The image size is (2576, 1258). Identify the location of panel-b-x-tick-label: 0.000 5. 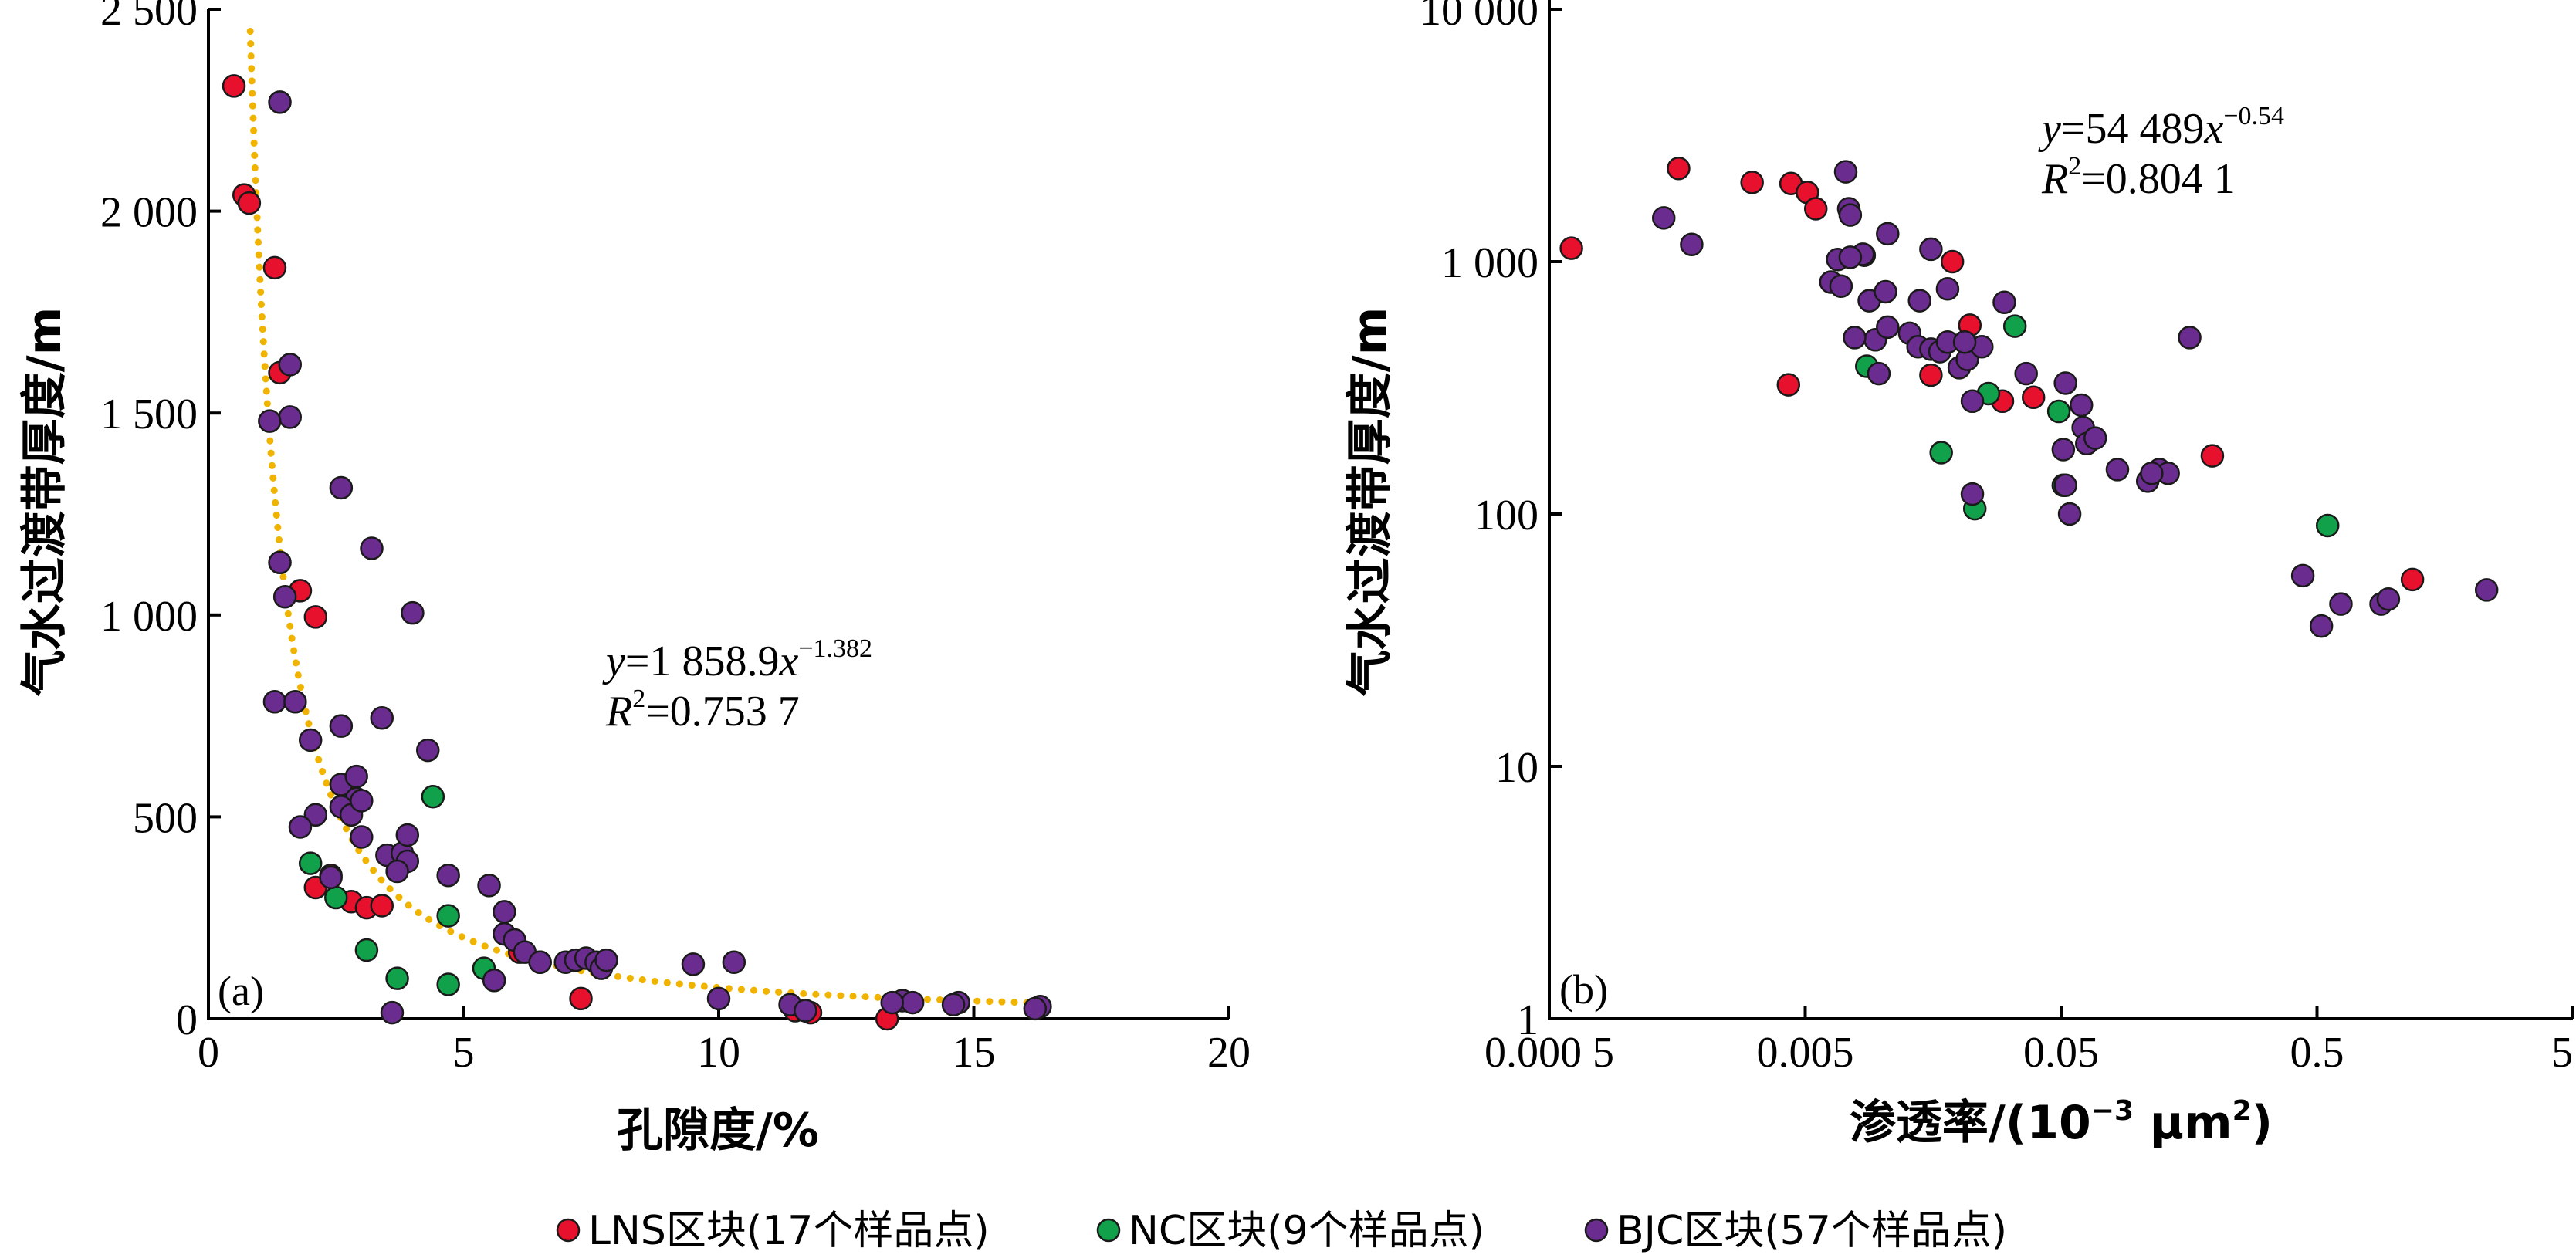
(1549, 1053).